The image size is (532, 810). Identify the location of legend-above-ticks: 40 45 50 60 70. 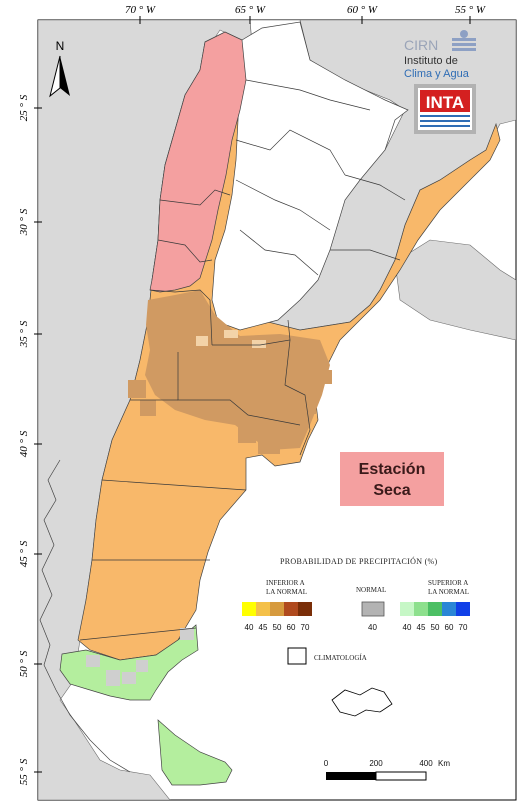
(435, 627).